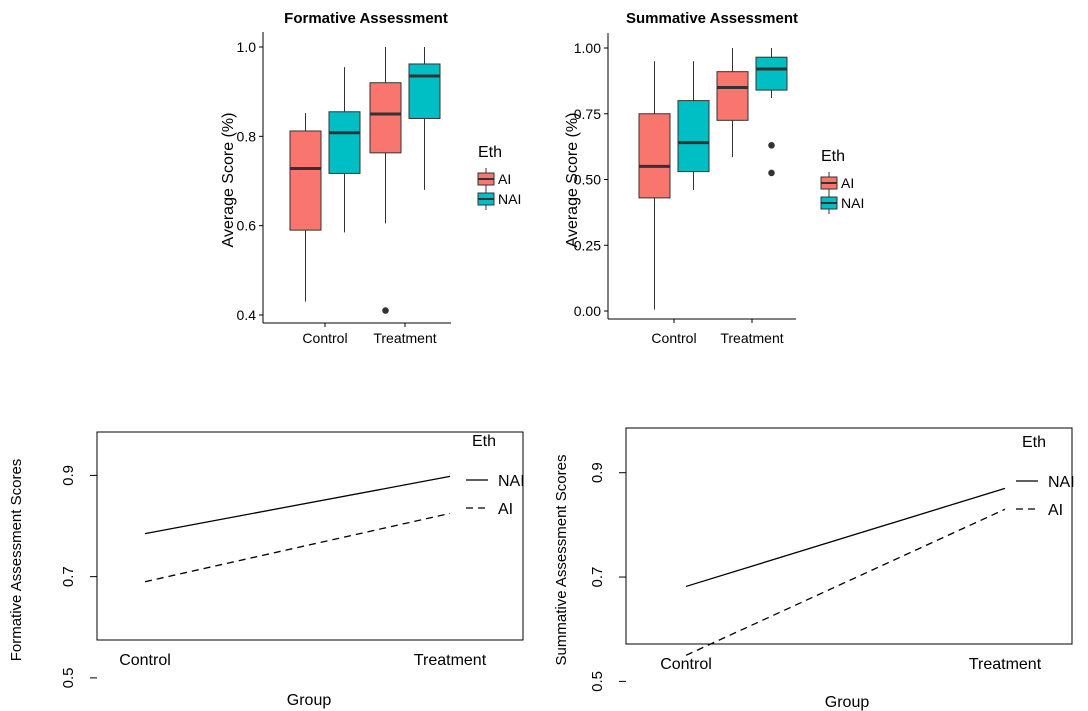 The height and width of the screenshot is (711, 1088). I want to click on y-tick-label: 0.25, so click(587, 245).